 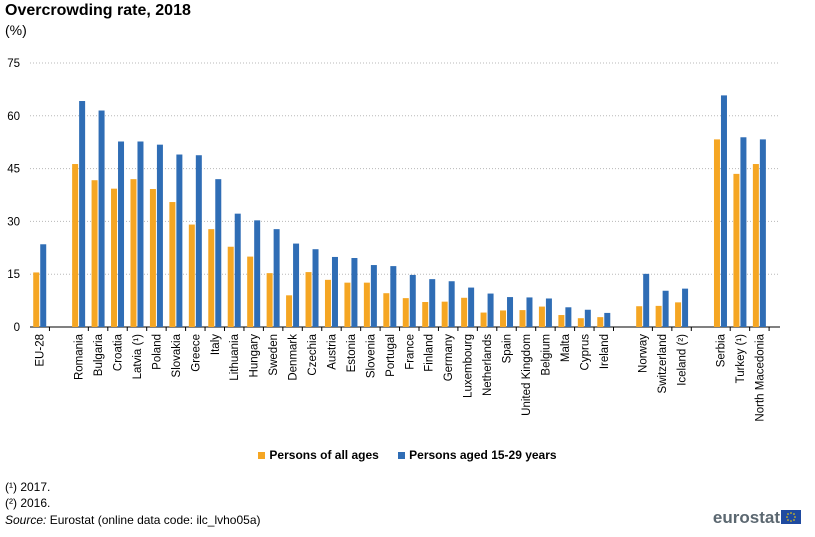 What do you see at coordinates (196, 353) in the screenshot?
I see `x-tick-label: Greece` at bounding box center [196, 353].